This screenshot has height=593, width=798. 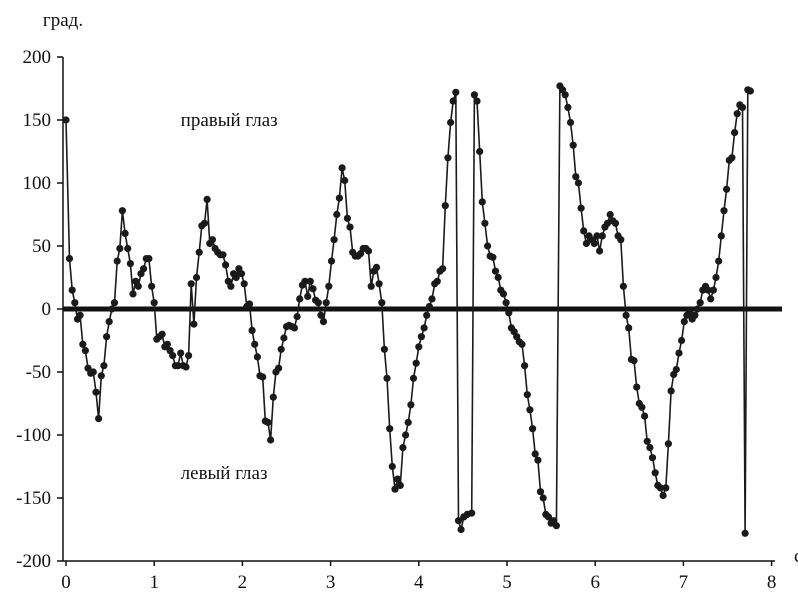 What do you see at coordinates (507, 582) in the screenshot?
I see `x-tick-label: 5` at bounding box center [507, 582].